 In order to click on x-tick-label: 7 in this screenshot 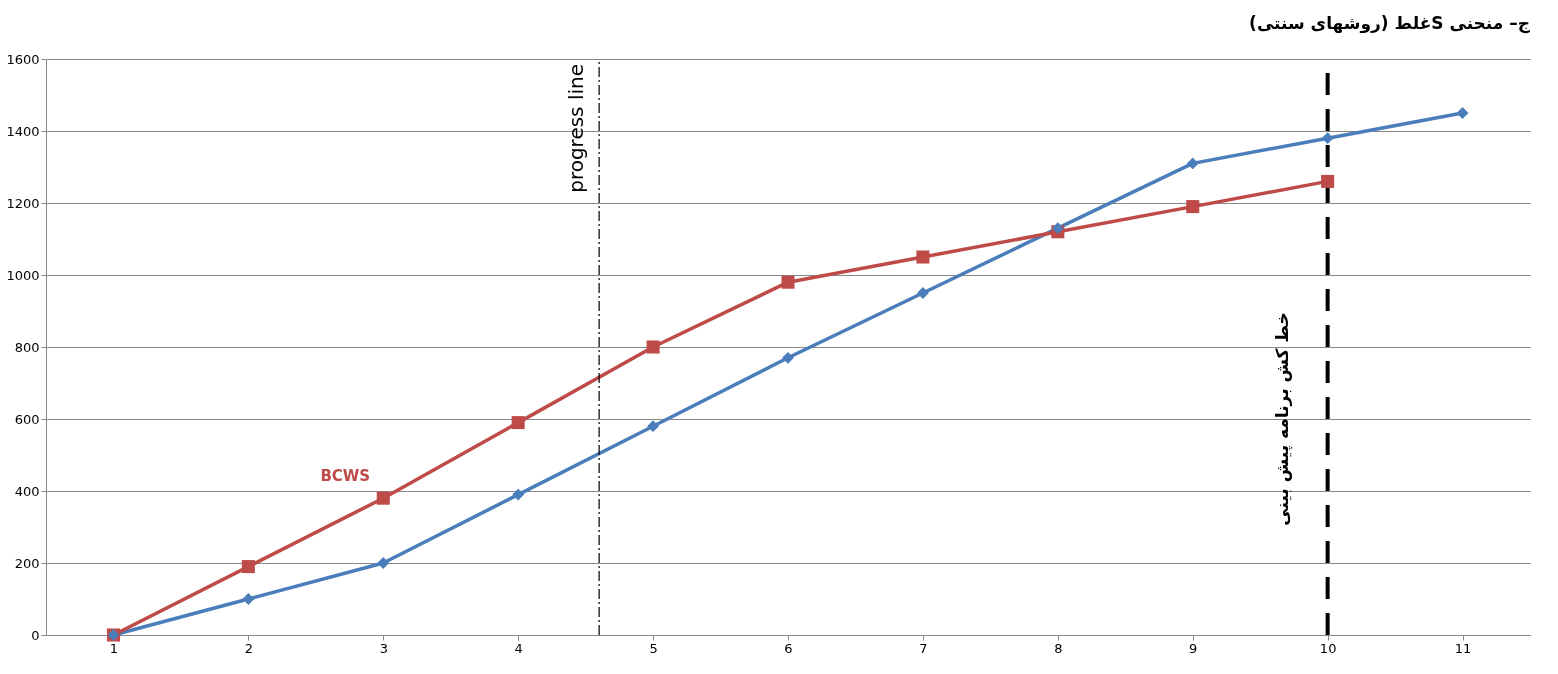, I will do `click(923, 648)`.